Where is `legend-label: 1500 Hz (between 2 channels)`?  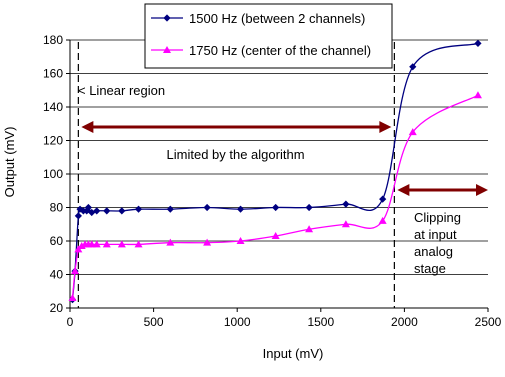
legend-label: 1500 Hz (between 2 channels) is located at coordinates (277, 18).